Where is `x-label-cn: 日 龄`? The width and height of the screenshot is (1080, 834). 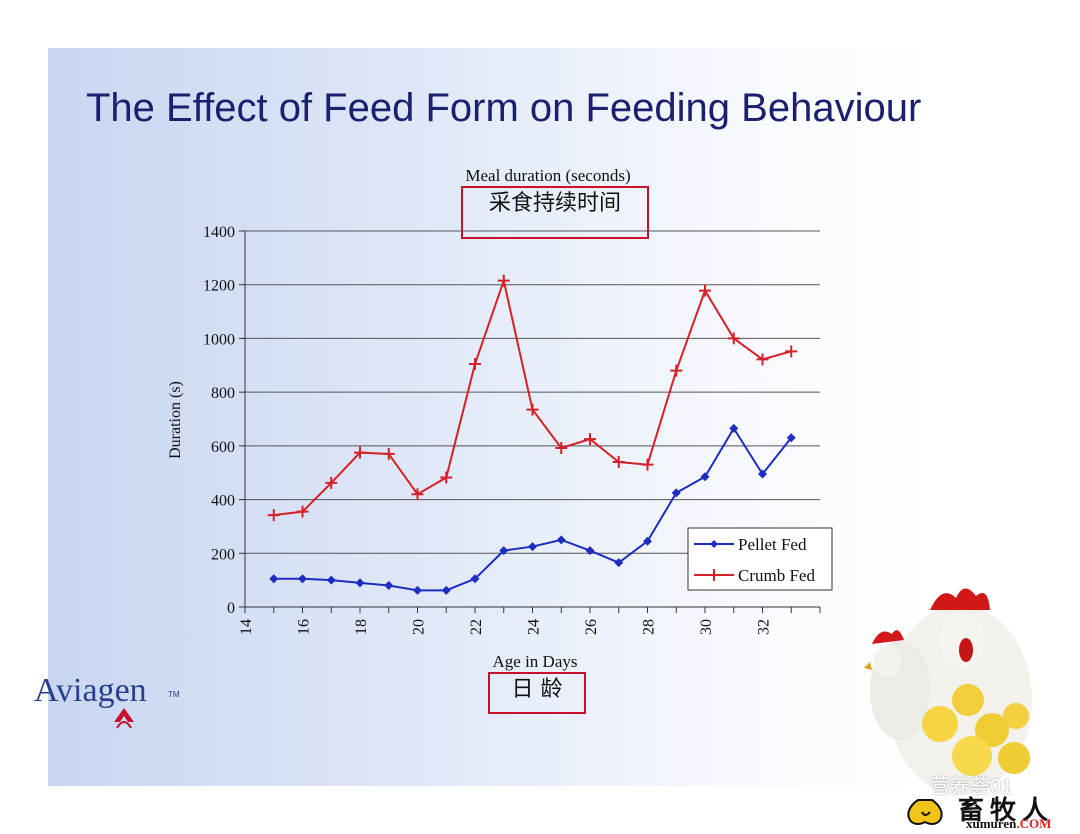 x-label-cn: 日 龄 is located at coordinates (537, 689).